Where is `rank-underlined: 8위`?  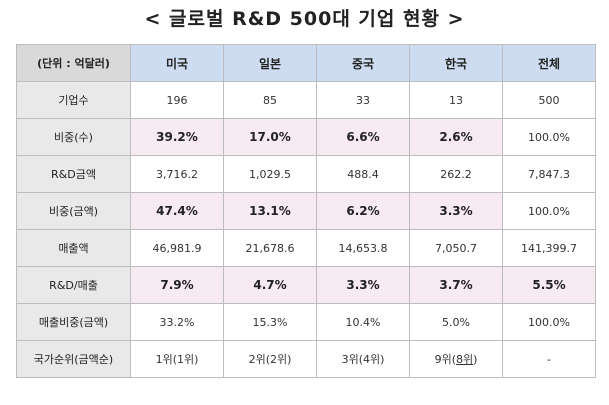
rank-underlined: 8위 is located at coordinates (465, 359).